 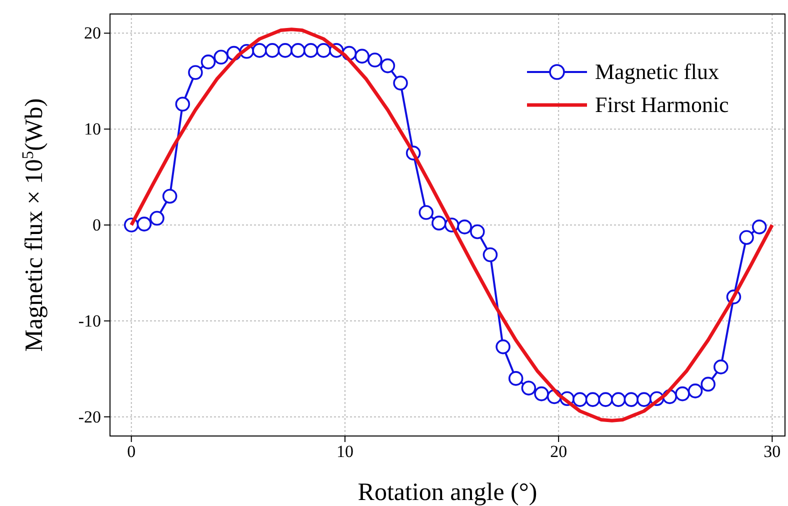 I want to click on y-tick-label: 20, so click(x=92, y=33).